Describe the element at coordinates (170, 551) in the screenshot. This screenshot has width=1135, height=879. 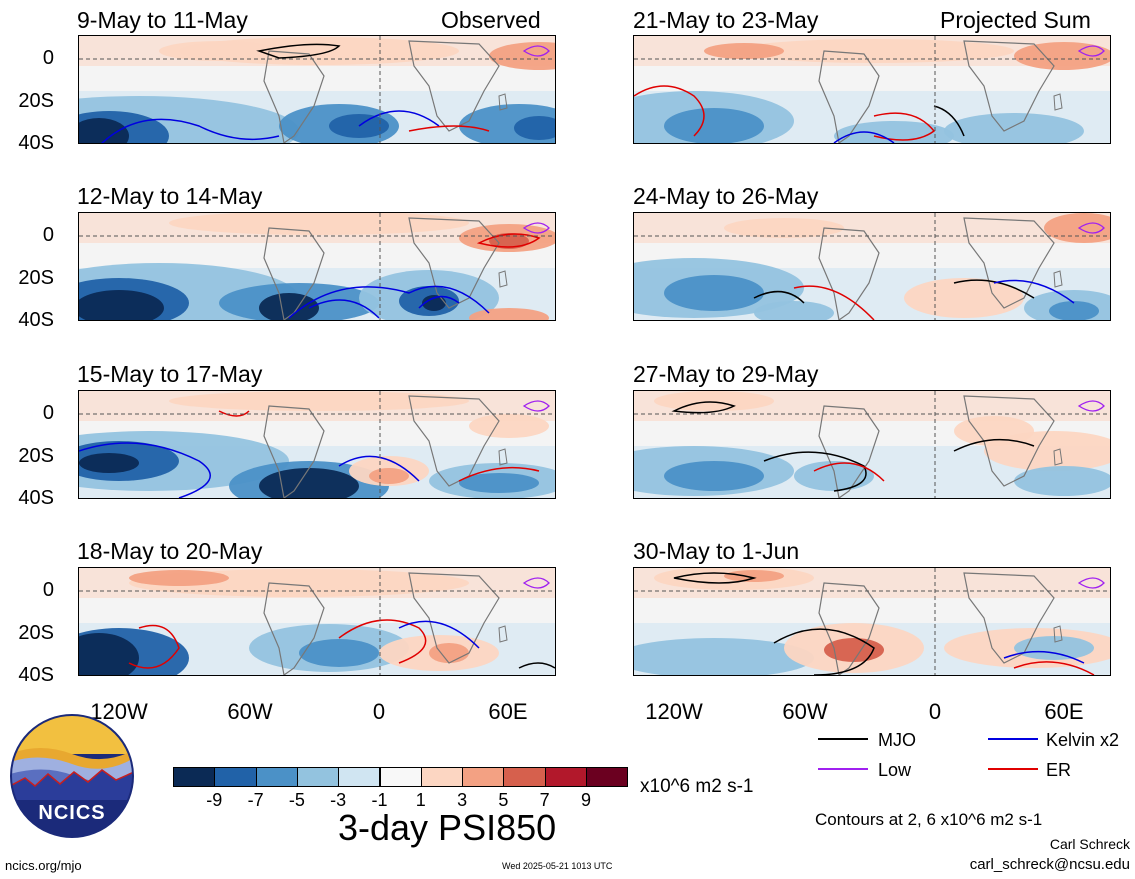
I see `panel-title: 18-May to 20-May` at that location.